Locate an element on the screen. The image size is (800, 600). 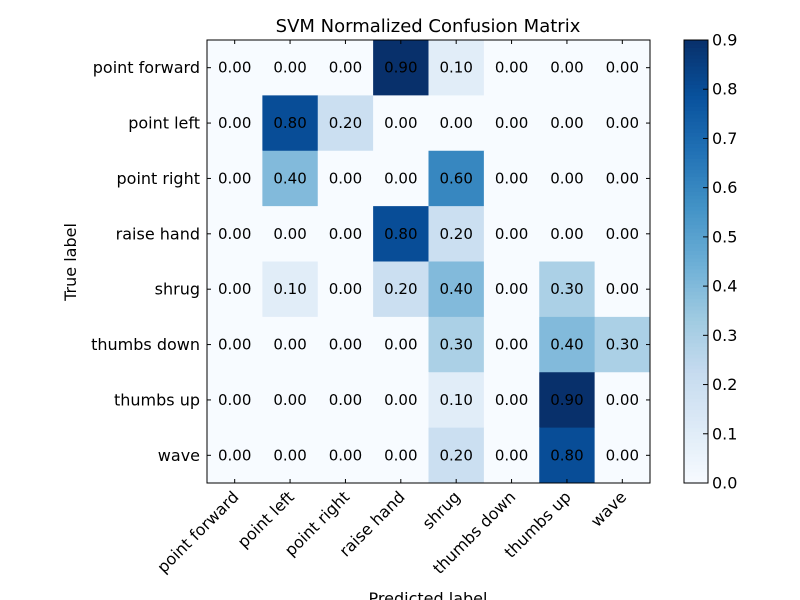
colorbar-gradient is located at coordinates (696, 262).